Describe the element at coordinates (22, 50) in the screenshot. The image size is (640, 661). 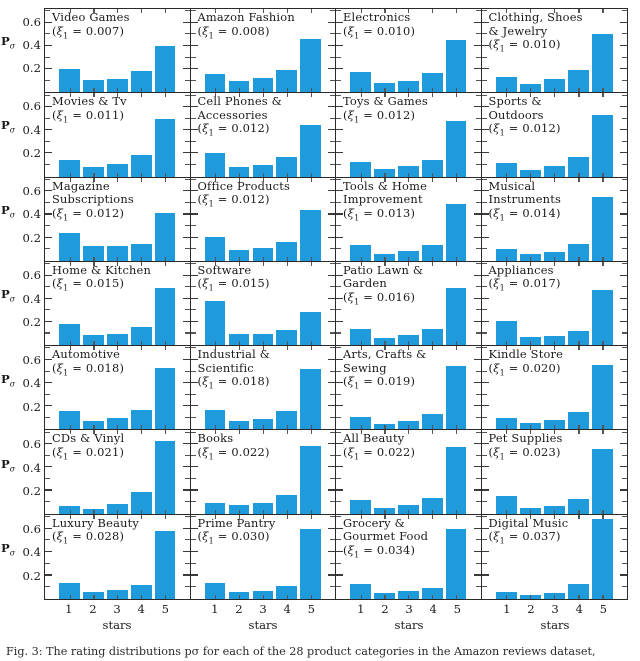
I see `y-axis-row: 0.6 0.4 0.2 Pσ` at that location.